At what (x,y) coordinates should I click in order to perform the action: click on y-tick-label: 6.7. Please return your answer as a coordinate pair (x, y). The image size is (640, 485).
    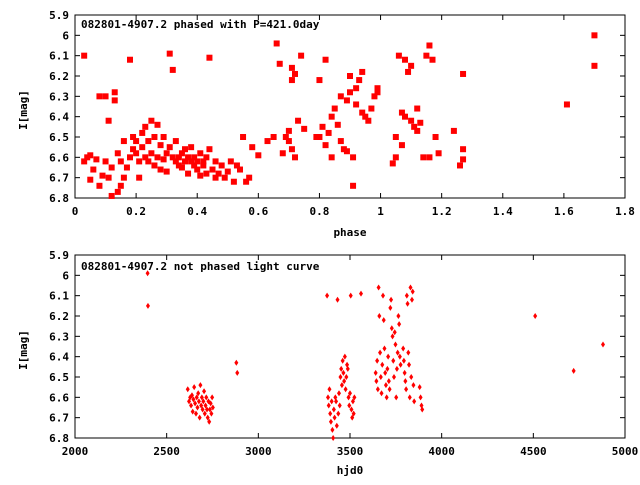
    Looking at the image, I should click on (59, 178).